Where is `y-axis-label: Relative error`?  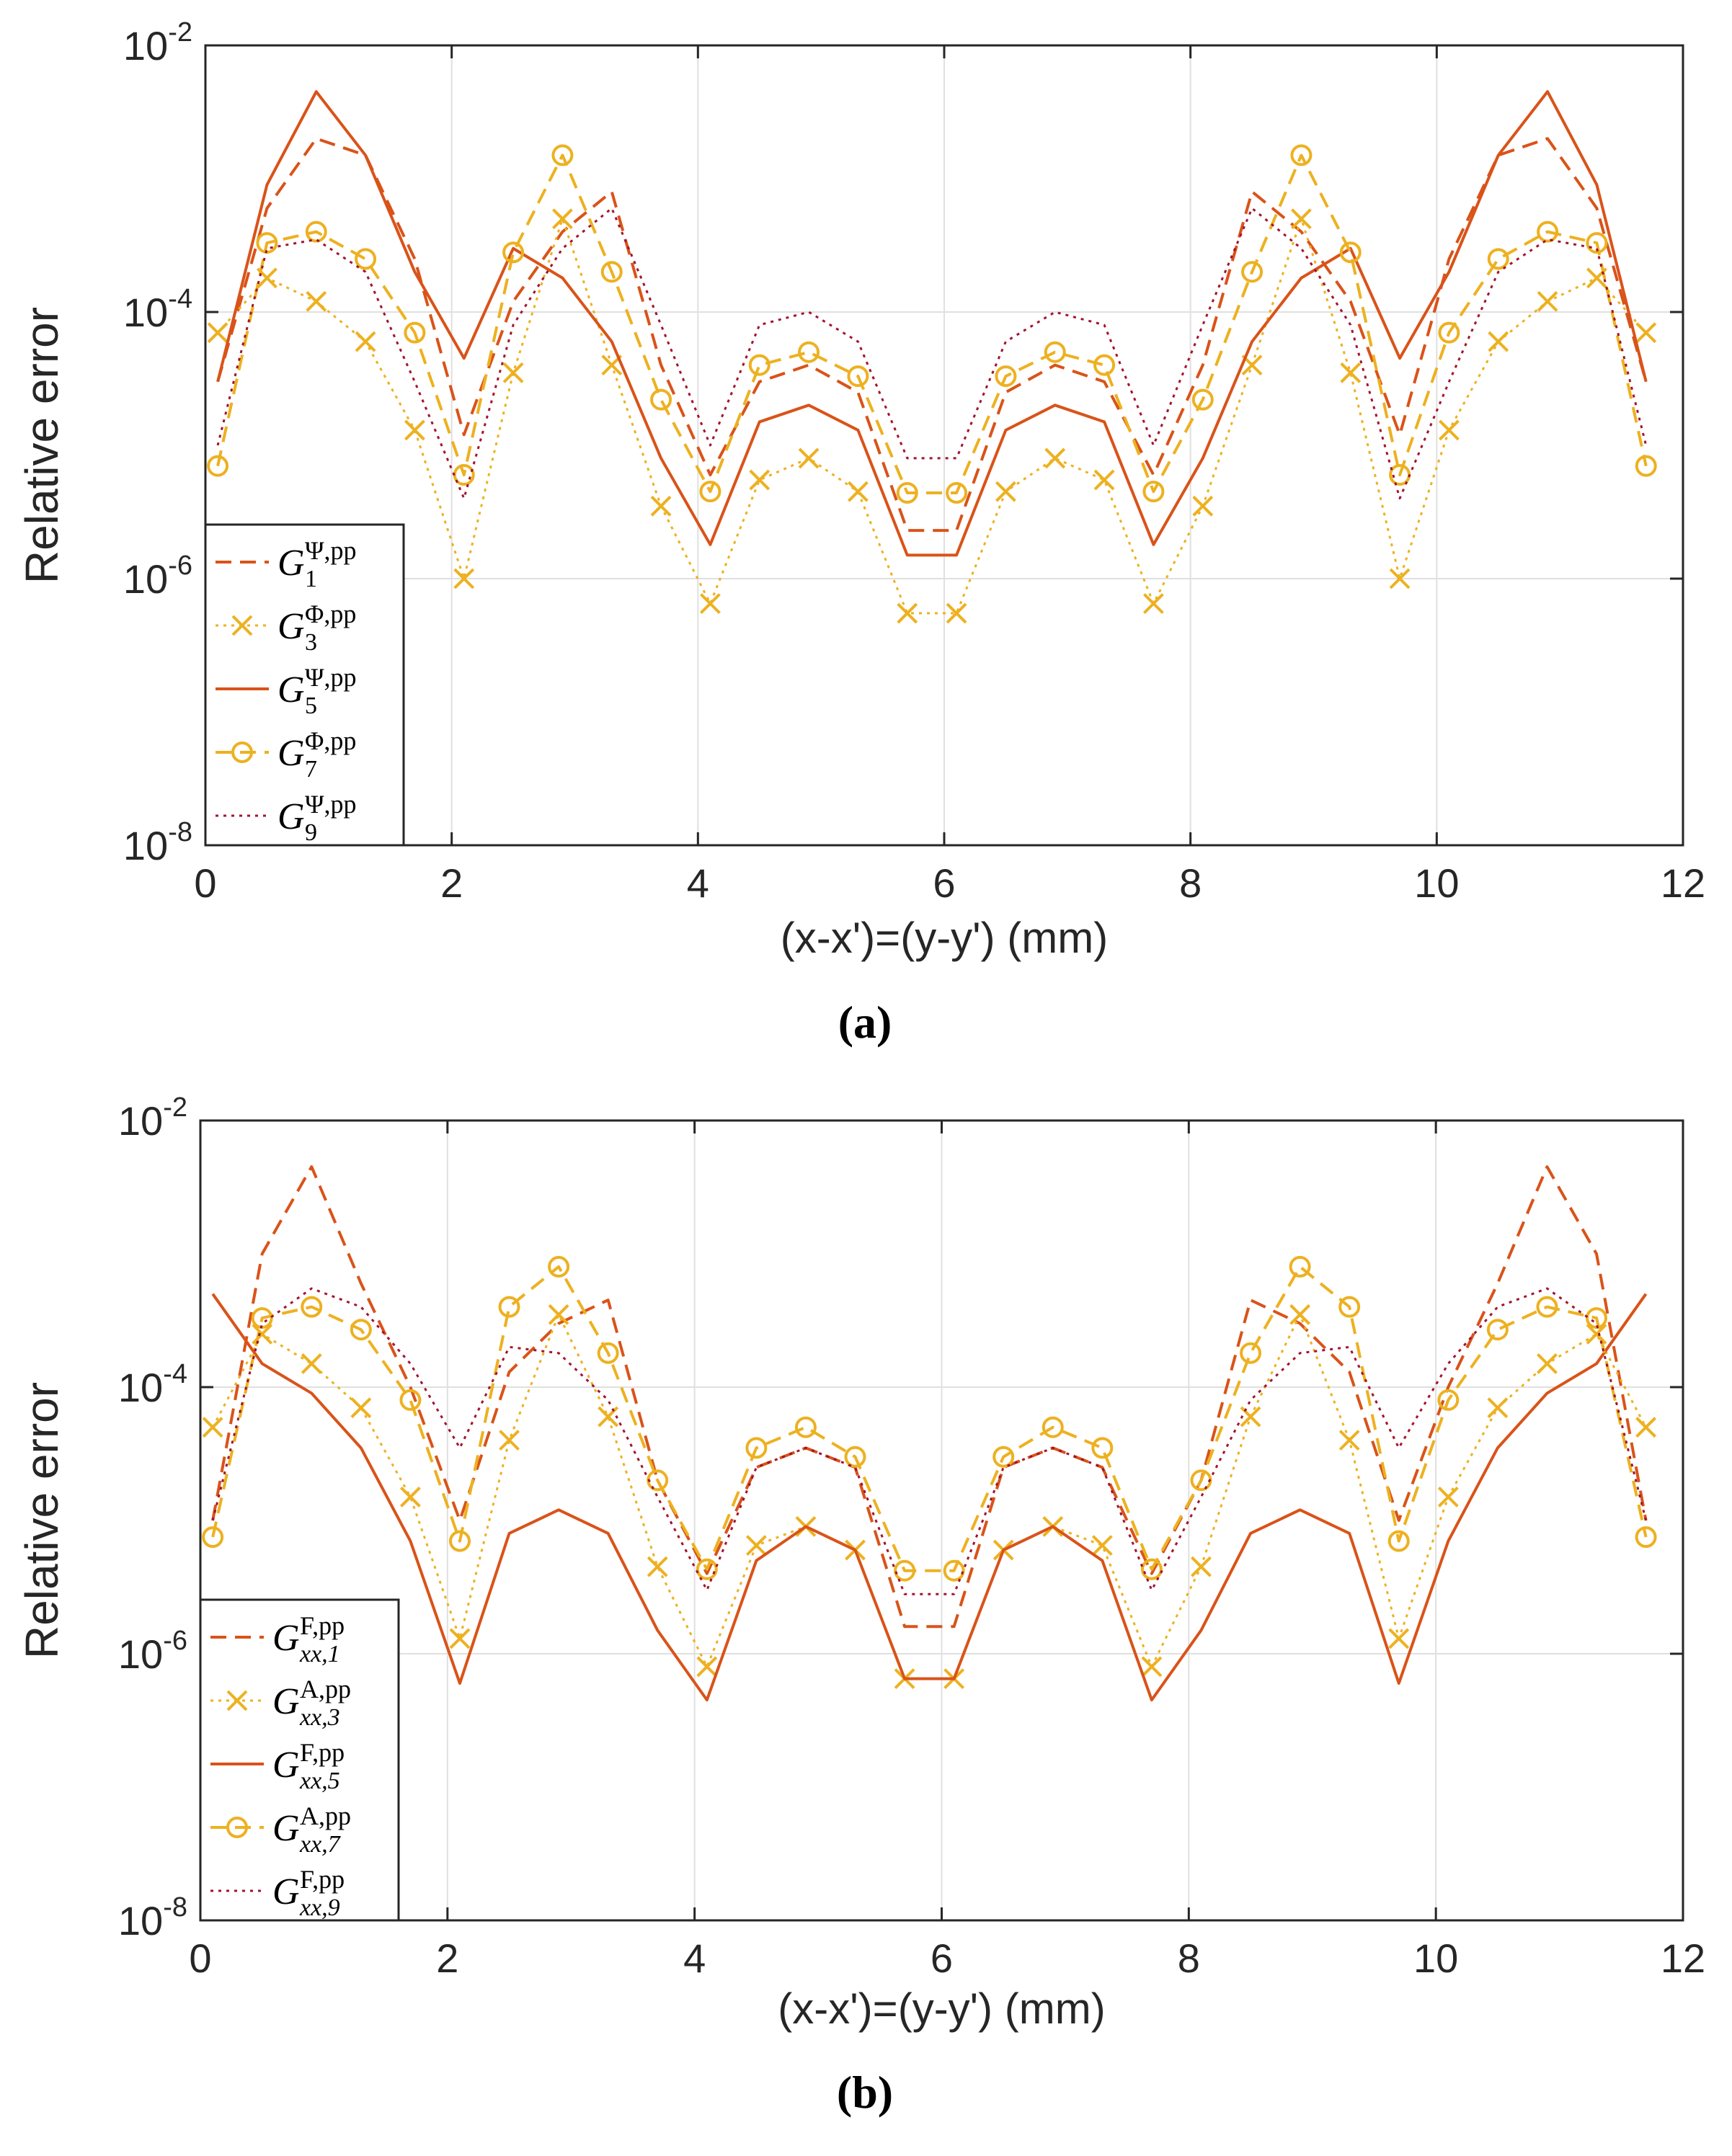
y-axis-label: Relative error is located at coordinates (42, 445).